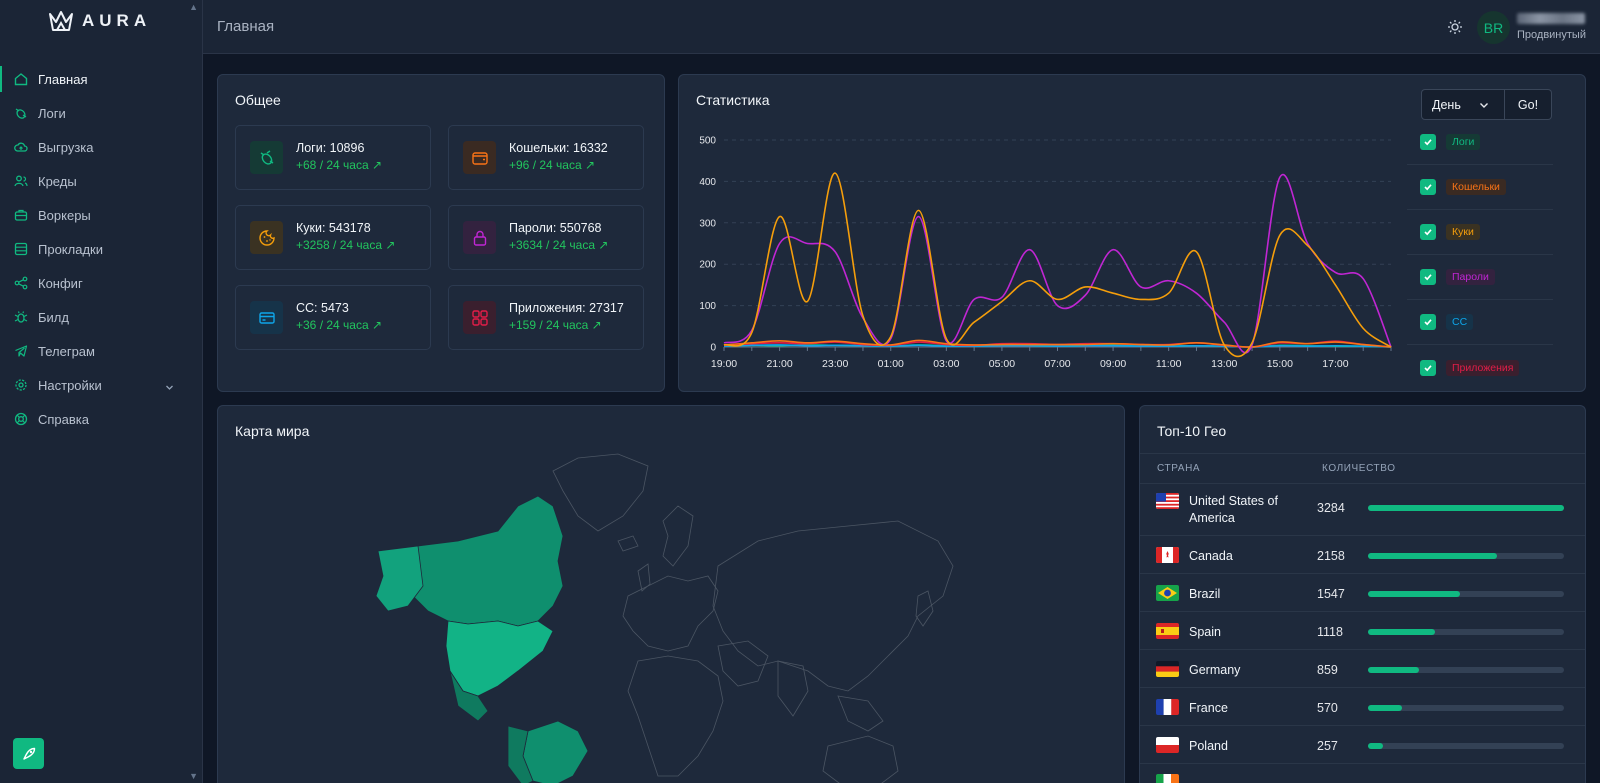  Describe the element at coordinates (272, 431) in the screenshot. I see `world-map-title: Карта мира` at that location.